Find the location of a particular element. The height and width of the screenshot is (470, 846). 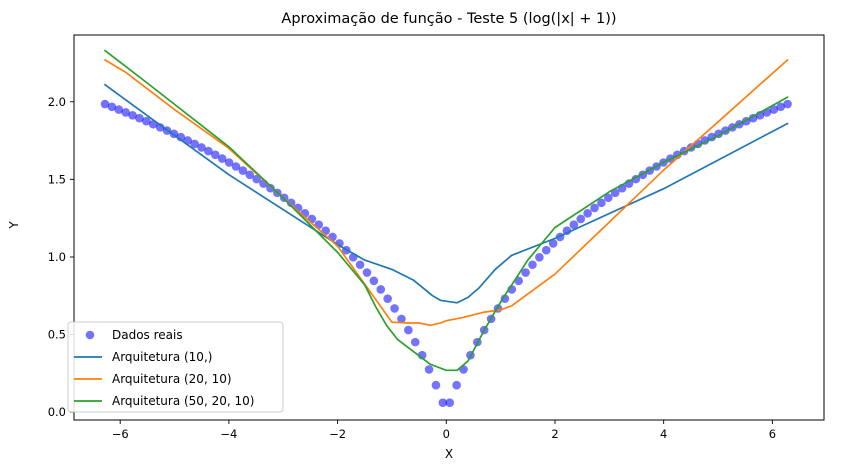

y-tick-label: 2.0 is located at coordinates (57, 102).